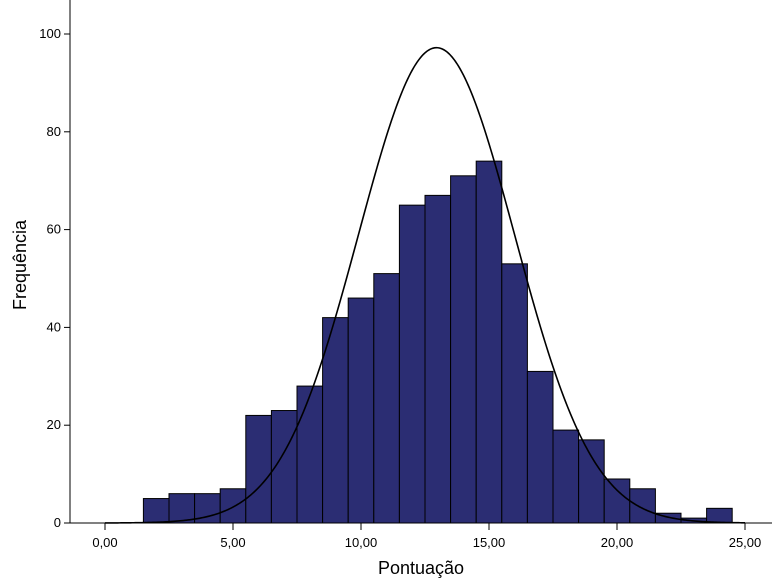 The height and width of the screenshot is (580, 772). I want to click on x-tick-label: 20,00, so click(617, 542).